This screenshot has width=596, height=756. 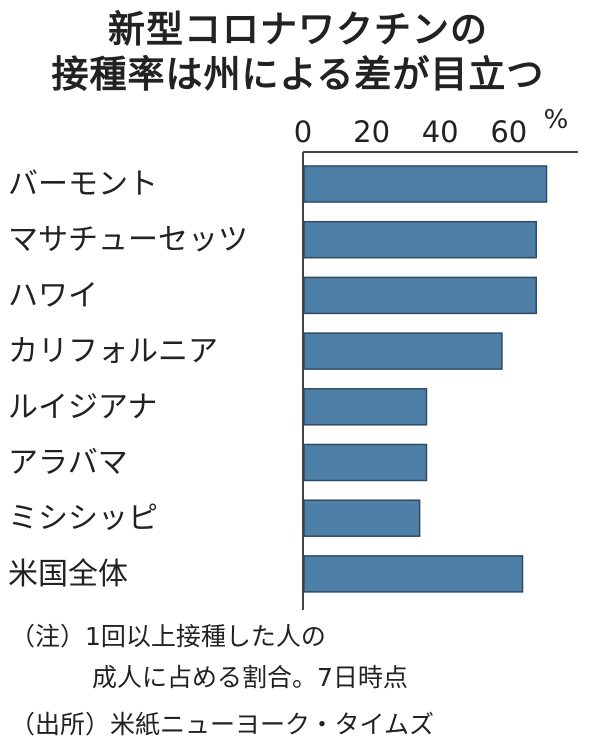 What do you see at coordinates (83, 184) in the screenshot?
I see `category-label-0: バーモント` at bounding box center [83, 184].